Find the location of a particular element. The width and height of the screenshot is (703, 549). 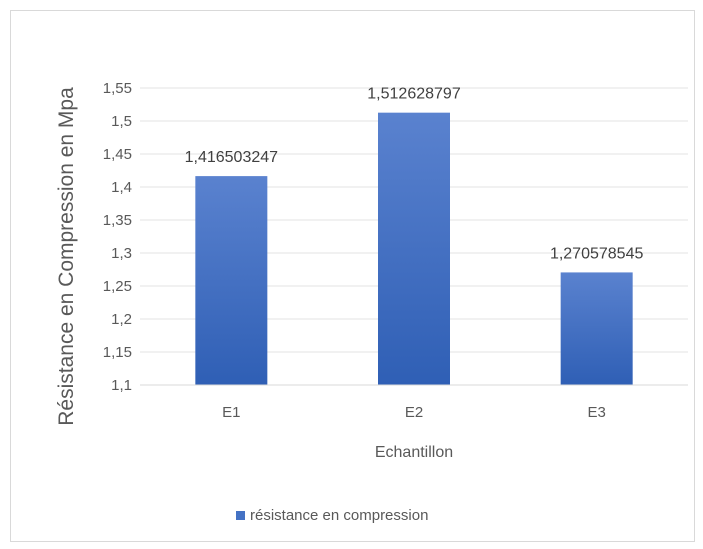

legend: résistance en compression is located at coordinates (332, 515).